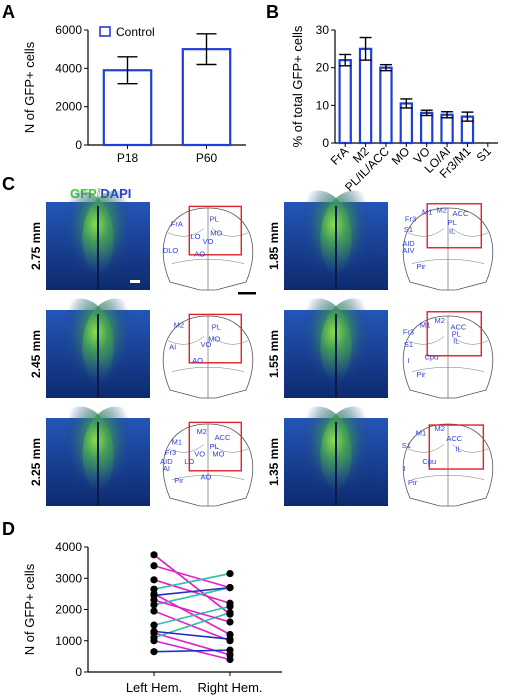 This screenshot has height=700, width=526. What do you see at coordinates (272, 12) in the screenshot?
I see `panel-letter-b: B` at bounding box center [272, 12].